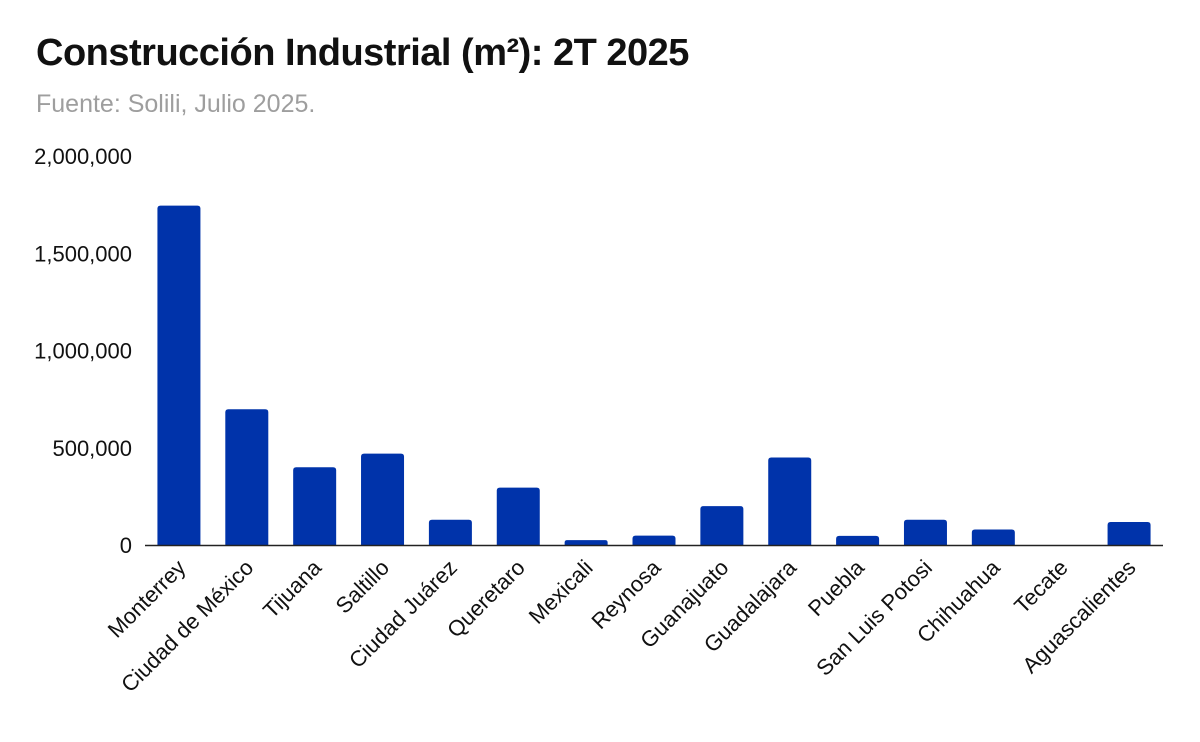 This screenshot has width=1200, height=742. What do you see at coordinates (176, 104) in the screenshot?
I see `chart-subtitle: Fuente: Solili, Julio 2025.` at bounding box center [176, 104].